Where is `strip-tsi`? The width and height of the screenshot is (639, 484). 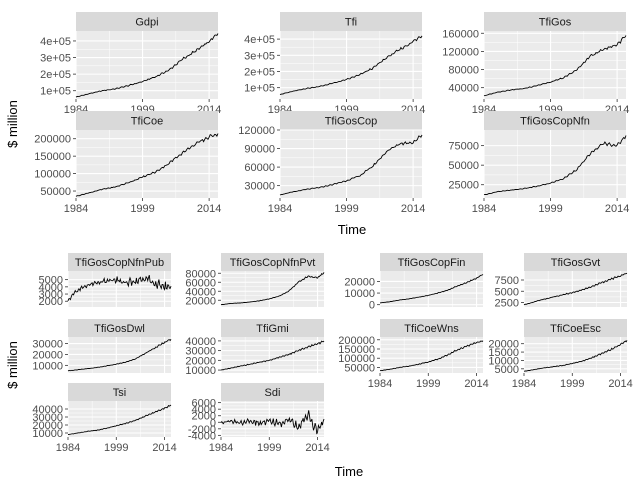 strip-tsi is located at coordinates (119, 392).